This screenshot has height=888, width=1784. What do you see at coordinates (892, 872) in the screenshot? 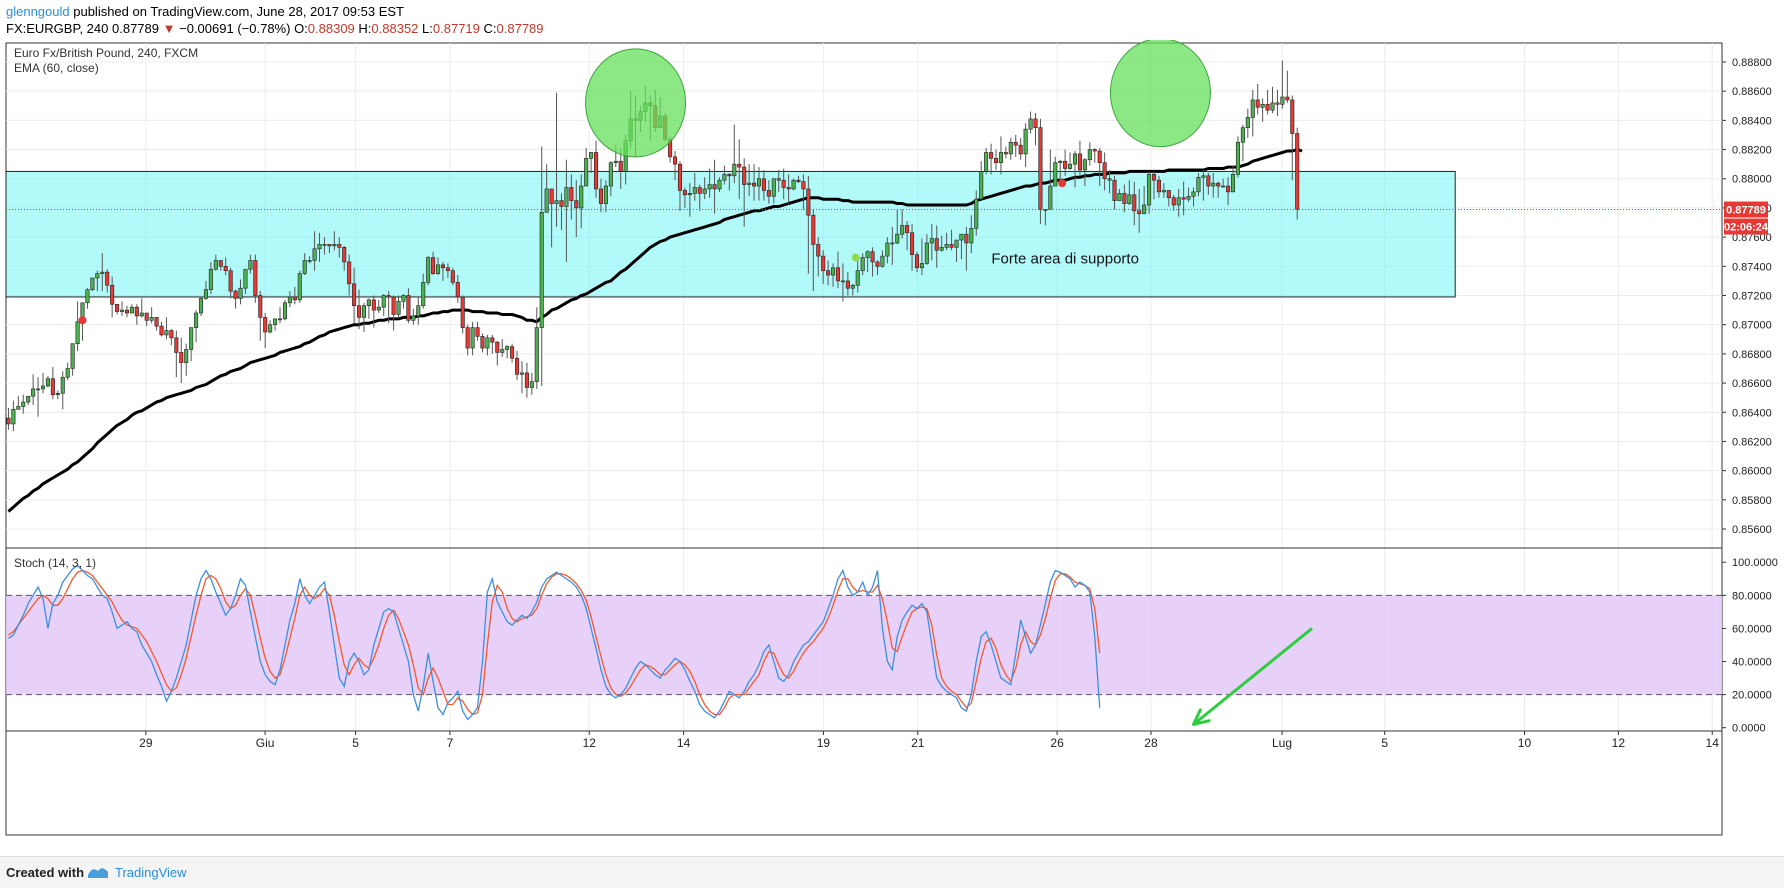
I see `footer-bar: Created with TradingView` at bounding box center [892, 872].